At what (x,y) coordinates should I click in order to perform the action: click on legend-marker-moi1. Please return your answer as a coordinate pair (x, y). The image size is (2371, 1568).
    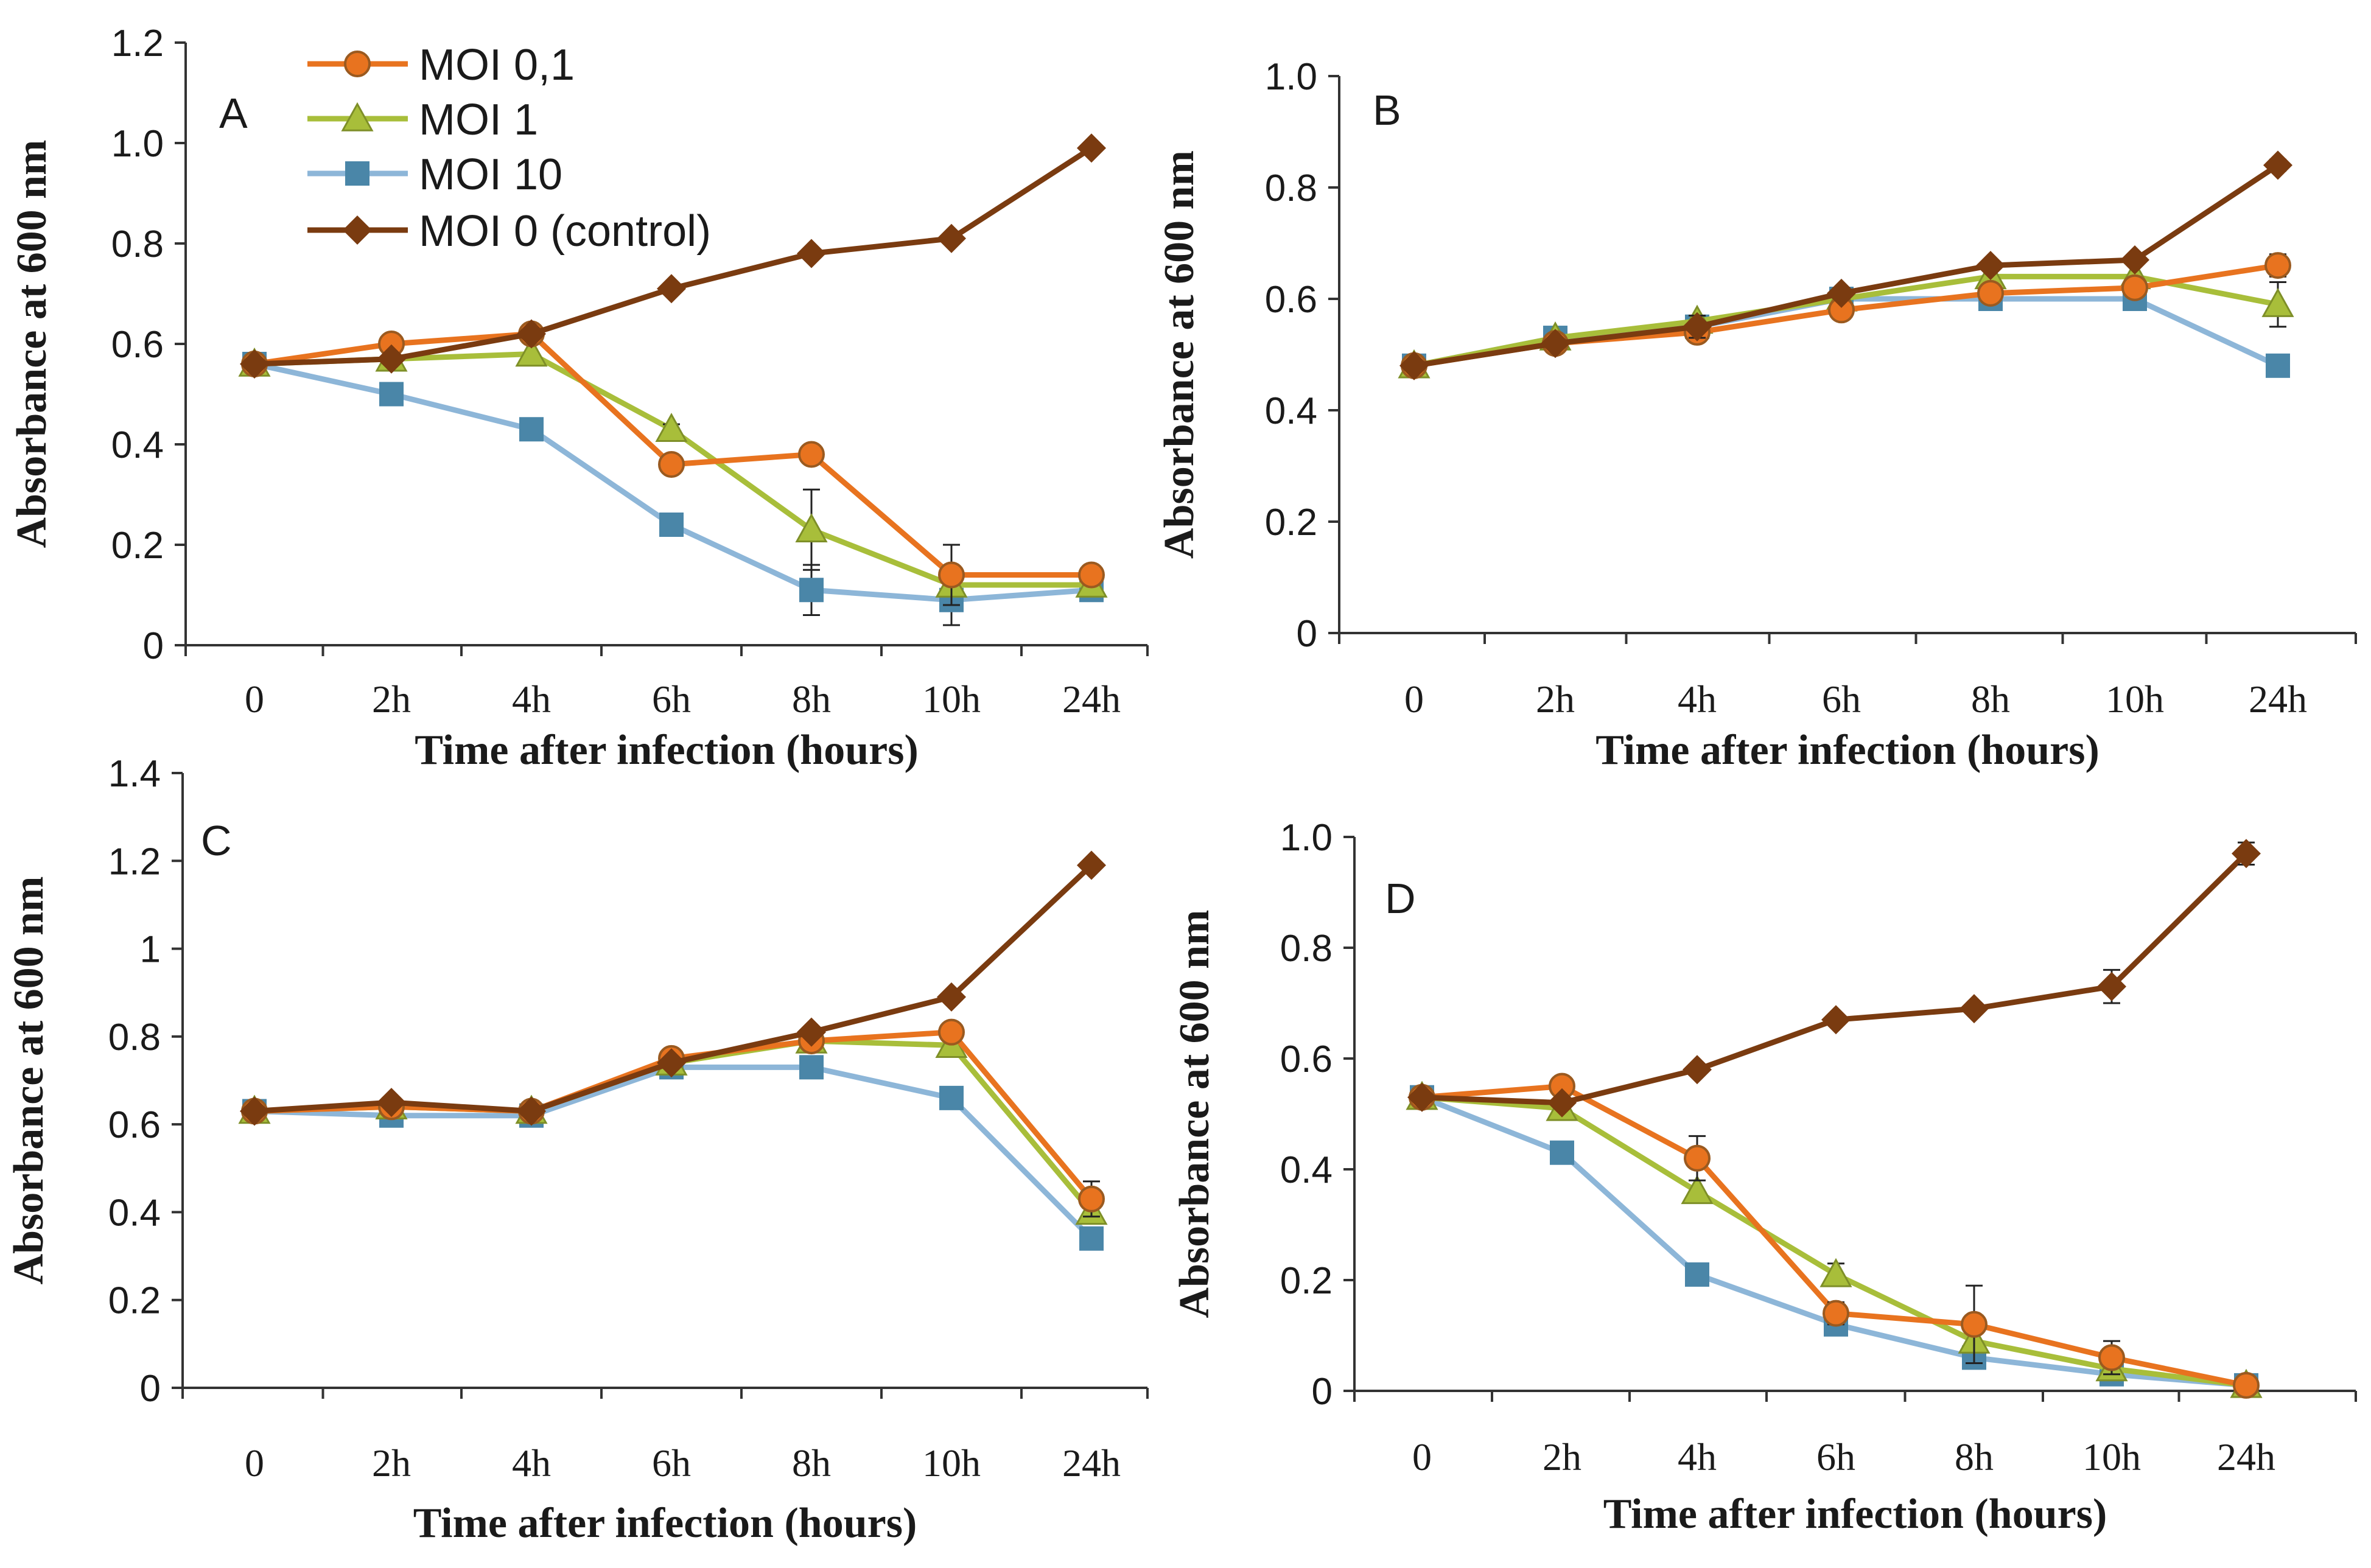
    Looking at the image, I should click on (358, 116).